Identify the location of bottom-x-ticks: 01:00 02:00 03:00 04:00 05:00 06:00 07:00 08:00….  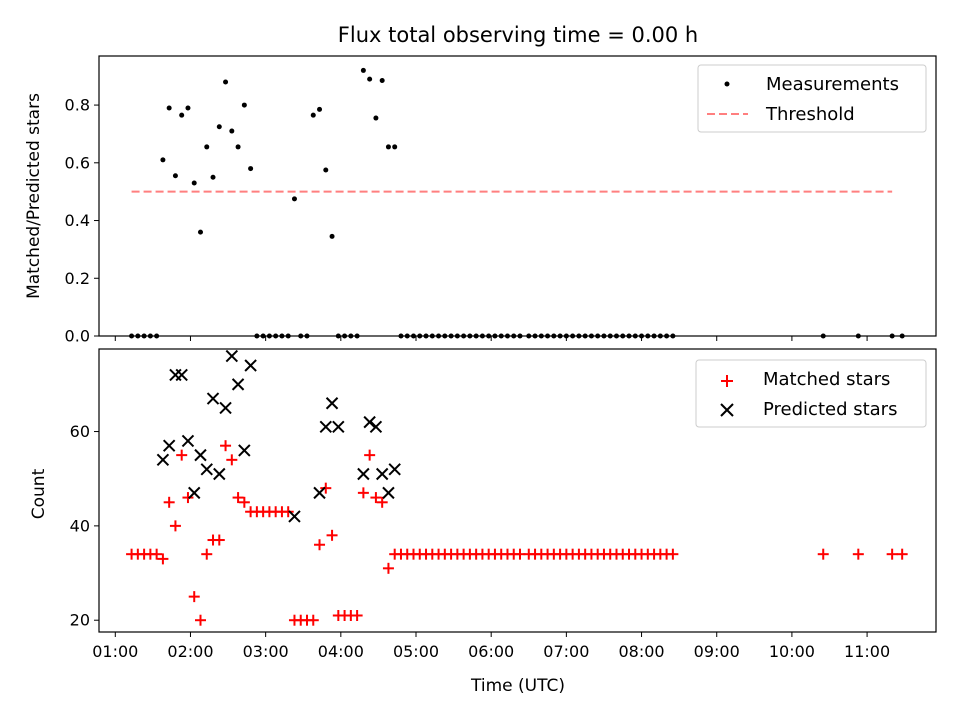
(491, 646).